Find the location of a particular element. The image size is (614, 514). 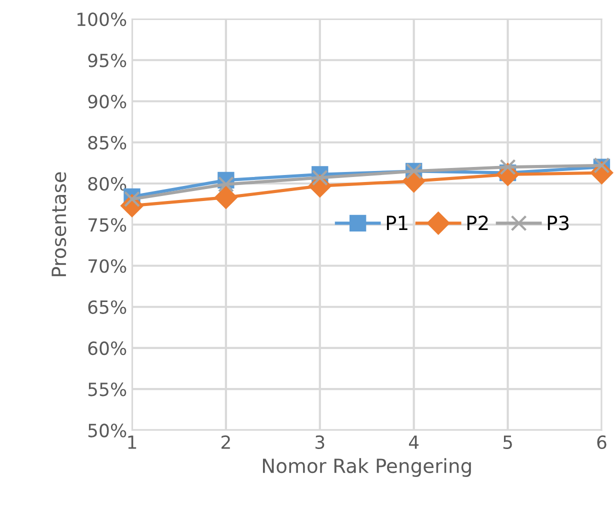

x-tick-label: 3 is located at coordinates (320, 442).